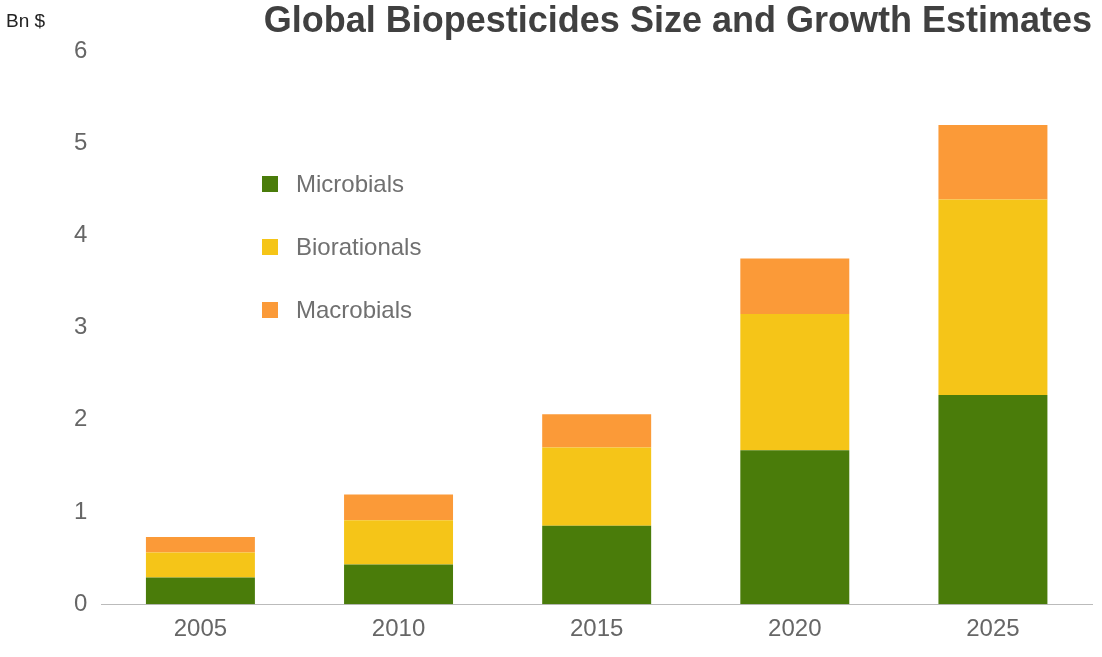 Image resolution: width=1102 pixels, height=657 pixels. What do you see at coordinates (596, 628) in the screenshot?
I see `x-tick-label: 2015` at bounding box center [596, 628].